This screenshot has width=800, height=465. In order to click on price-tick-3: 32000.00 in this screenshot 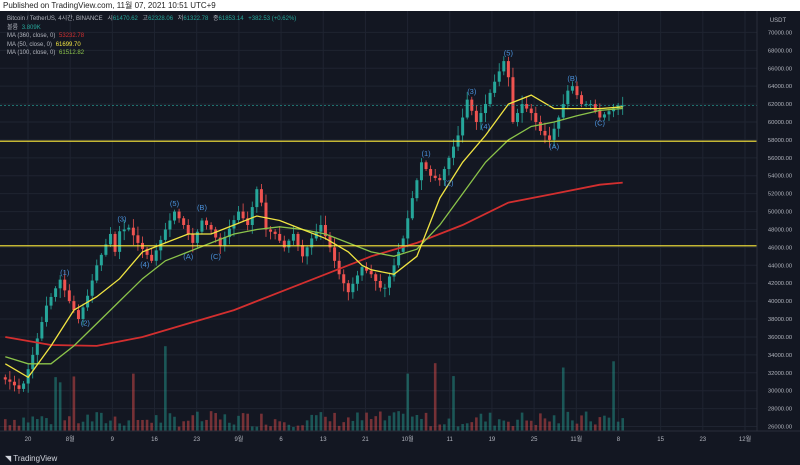, I will do `click(780, 374)`.